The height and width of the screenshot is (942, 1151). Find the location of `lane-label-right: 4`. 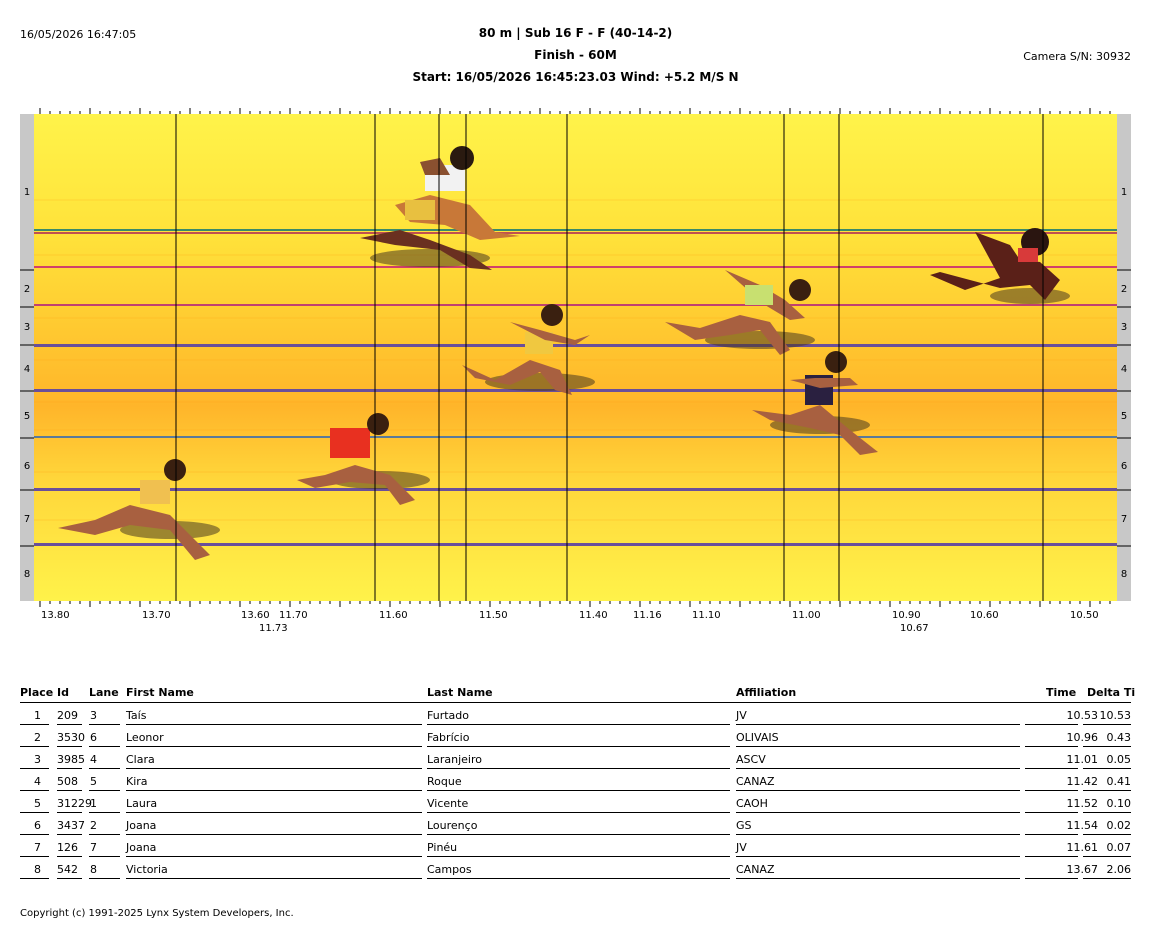

lane-label-right: 4 is located at coordinates (1124, 369).